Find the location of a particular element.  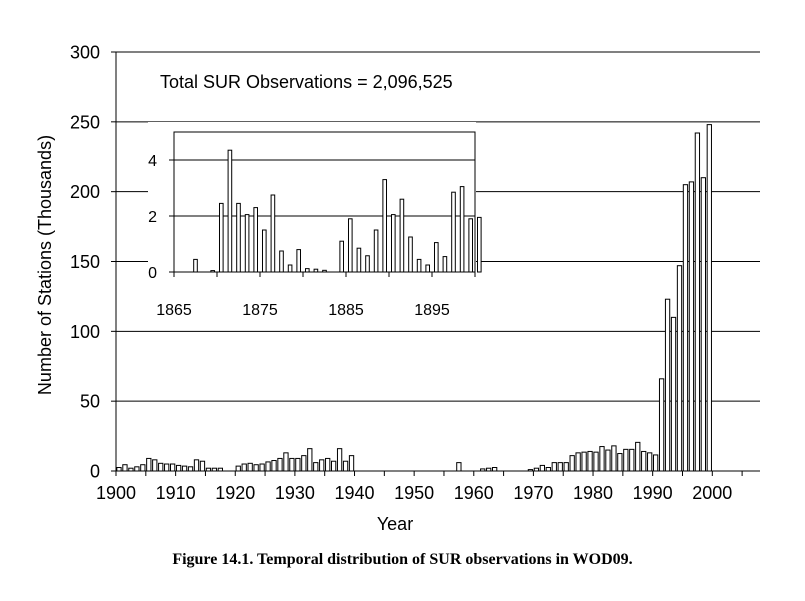

x-tick-label: 1865 is located at coordinates (174, 310).